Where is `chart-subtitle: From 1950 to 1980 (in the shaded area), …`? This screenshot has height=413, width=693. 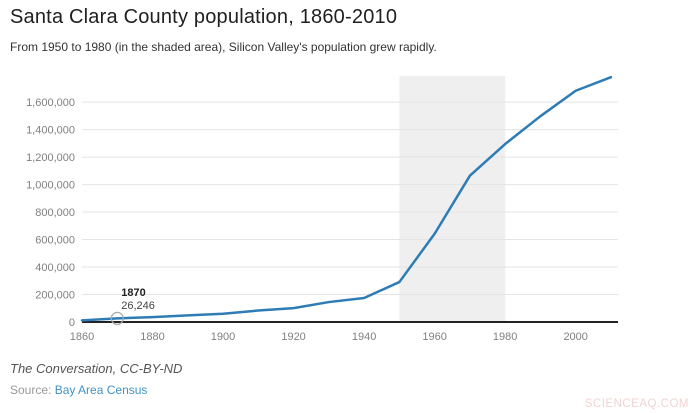 chart-subtitle: From 1950 to 1980 (in the shaded area), … is located at coordinates (223, 47).